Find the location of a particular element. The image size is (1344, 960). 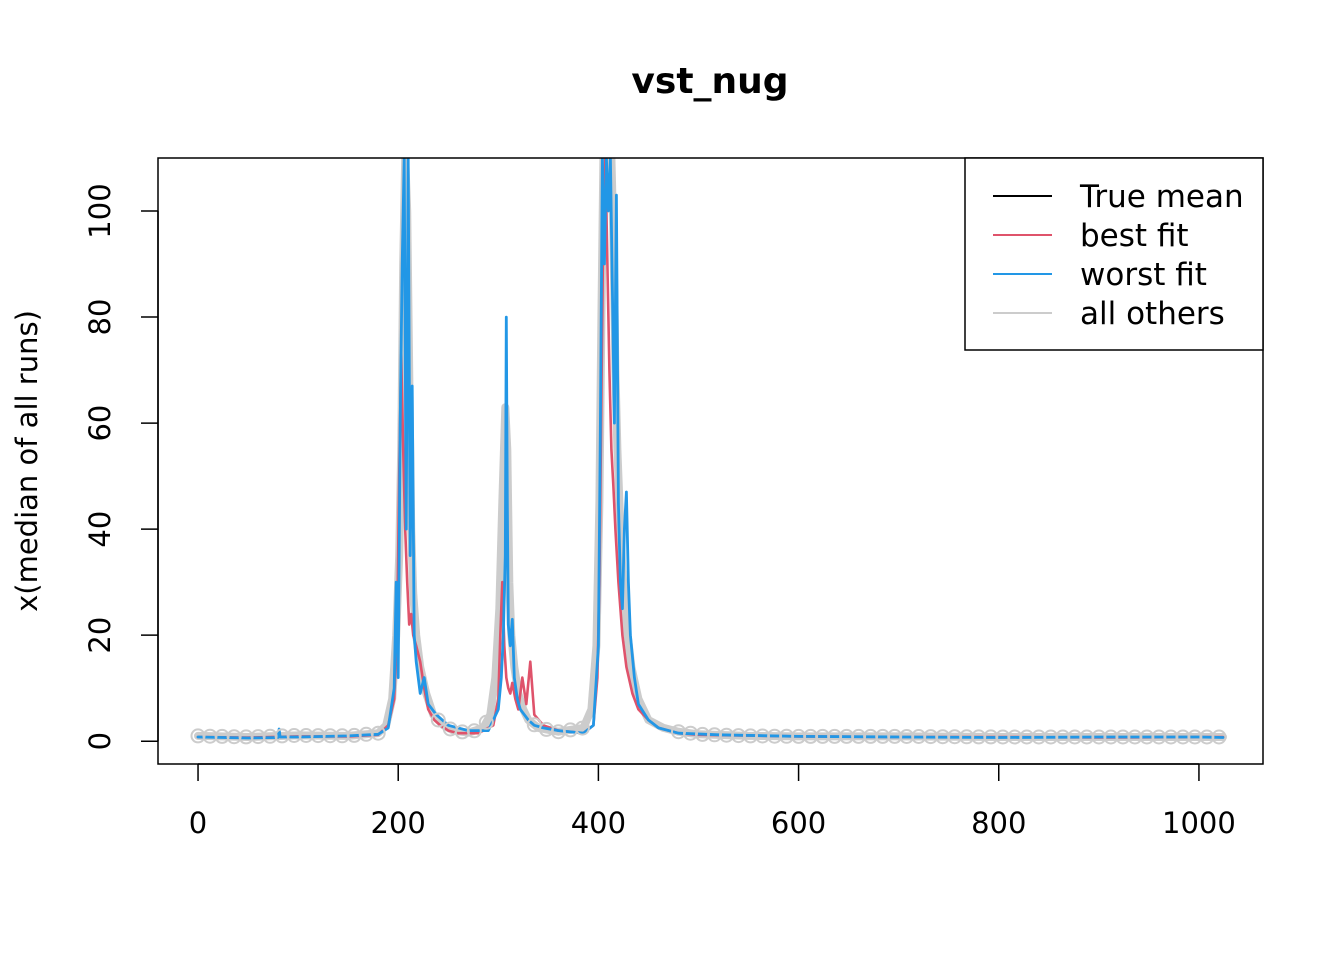

y-tick-label: 80 is located at coordinates (100, 317).